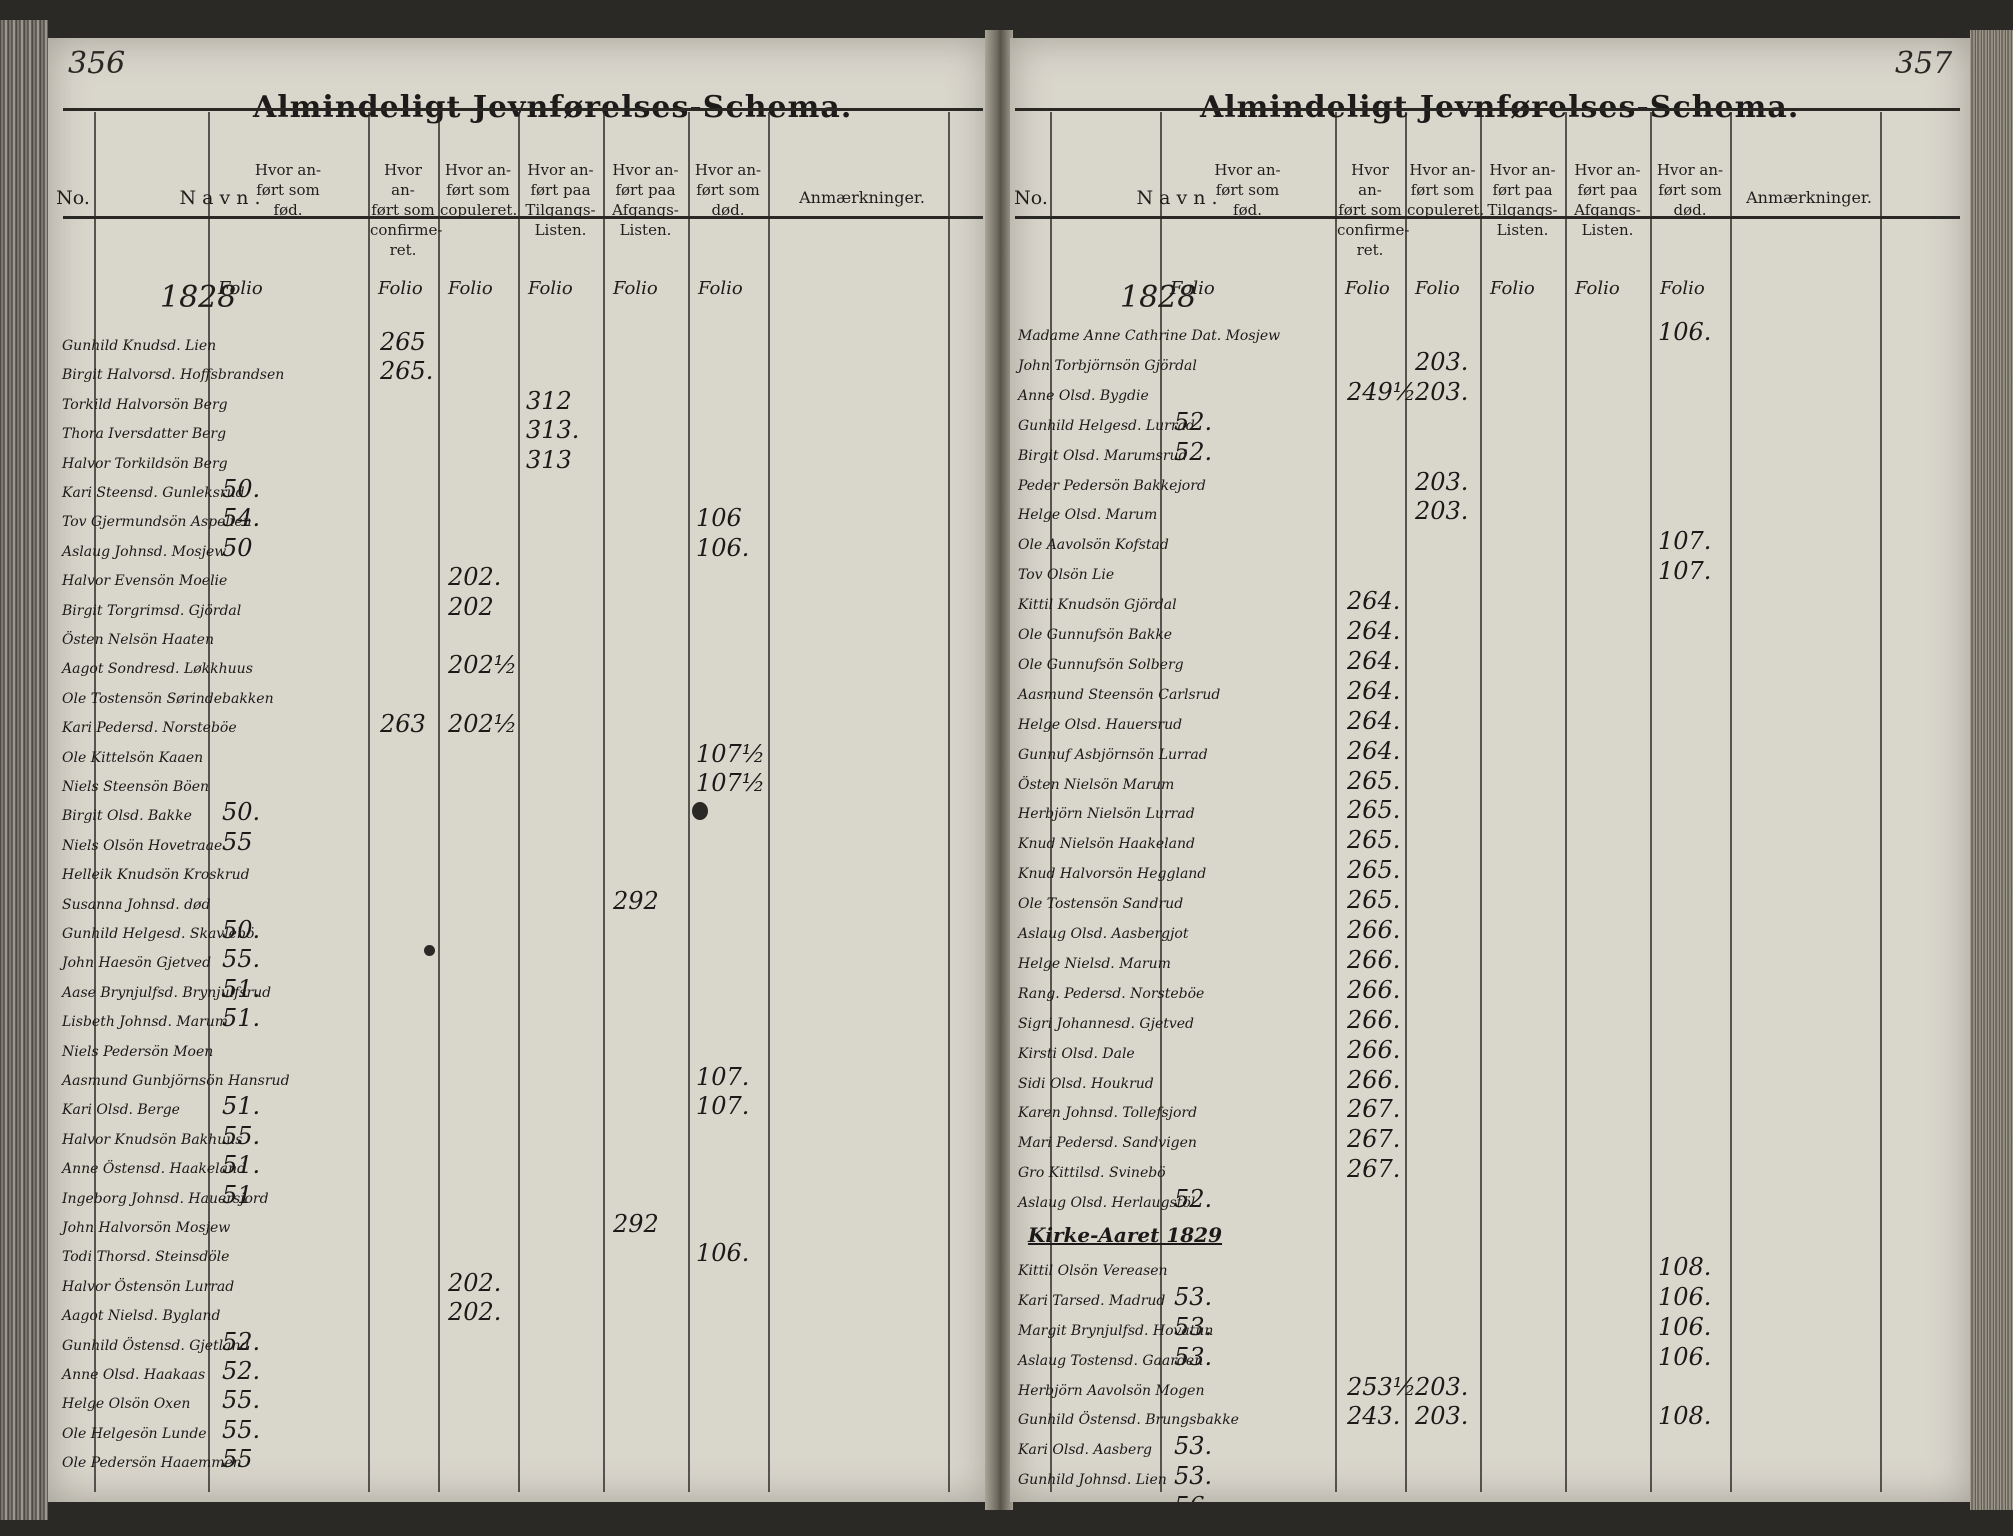 The height and width of the screenshot is (1536, 2013). Describe the element at coordinates (523, 217) in the screenshot. I see `header-bottom-rule` at that location.